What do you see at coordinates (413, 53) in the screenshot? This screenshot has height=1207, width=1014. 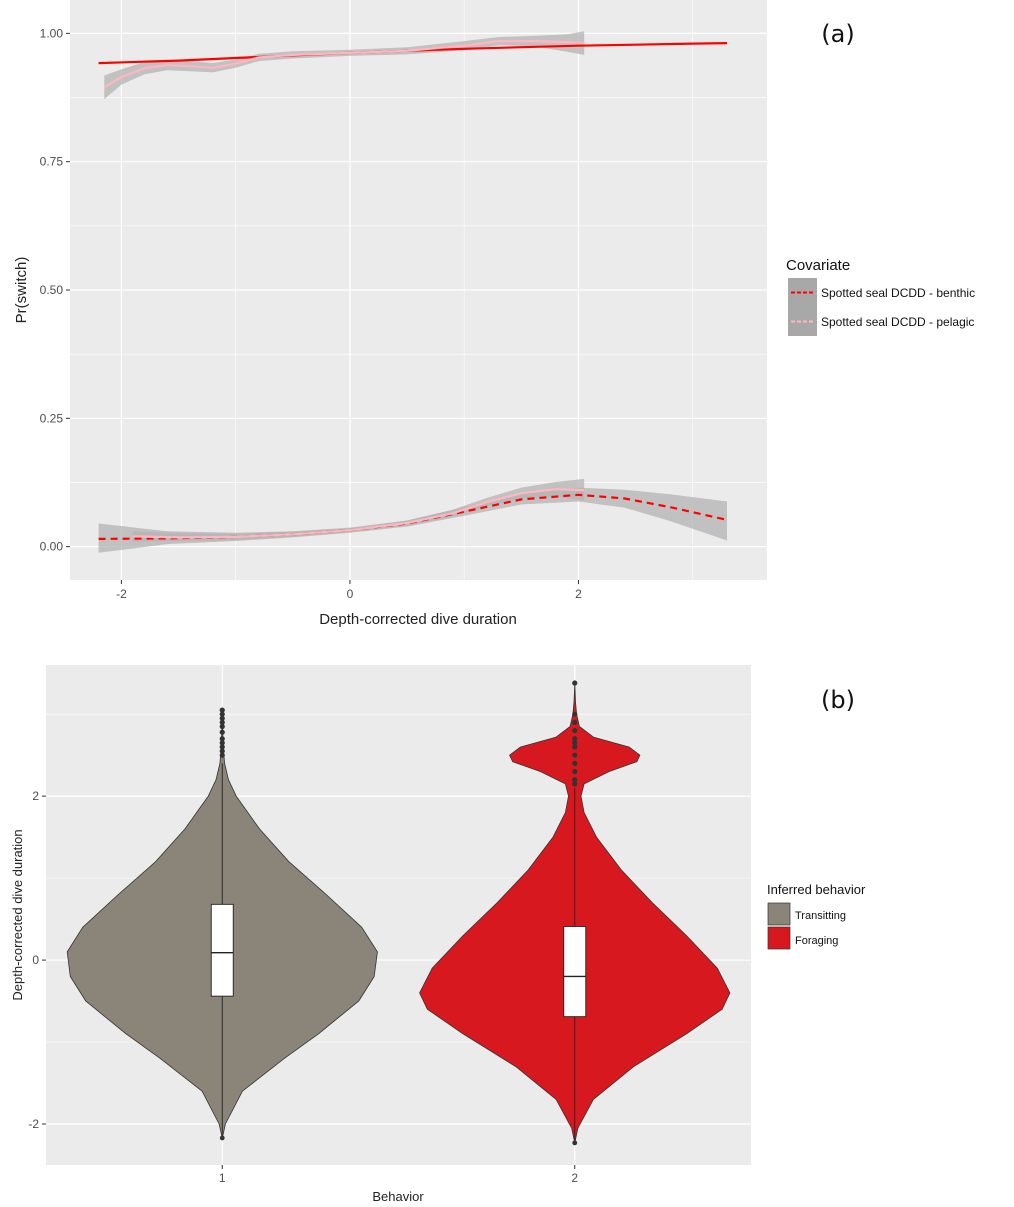 I see `series-line-benthic` at bounding box center [413, 53].